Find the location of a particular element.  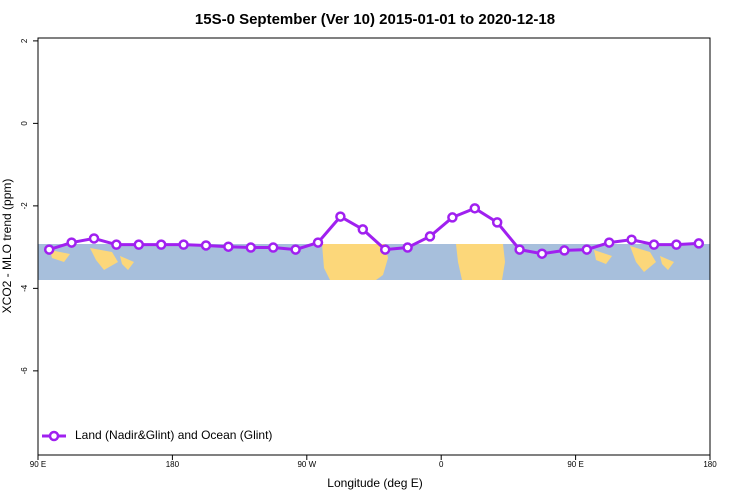

x-tick-label: 0 is located at coordinates (441, 464).